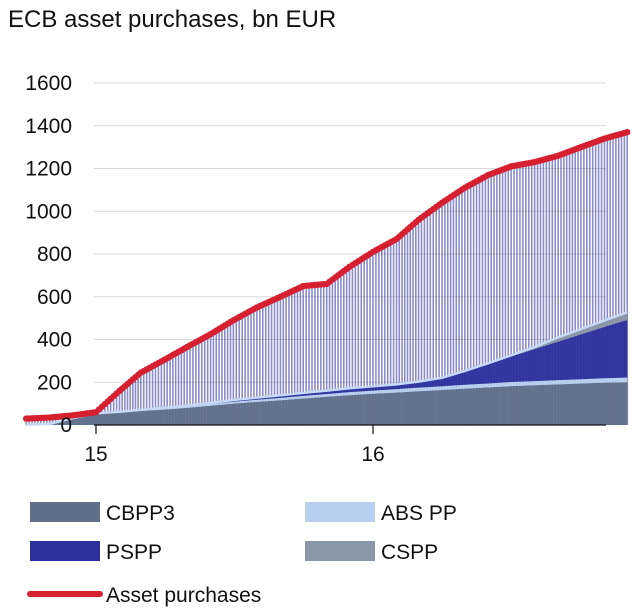 The image size is (640, 614). Describe the element at coordinates (54, 340) in the screenshot. I see `y-tick-label-400: 400` at that location.